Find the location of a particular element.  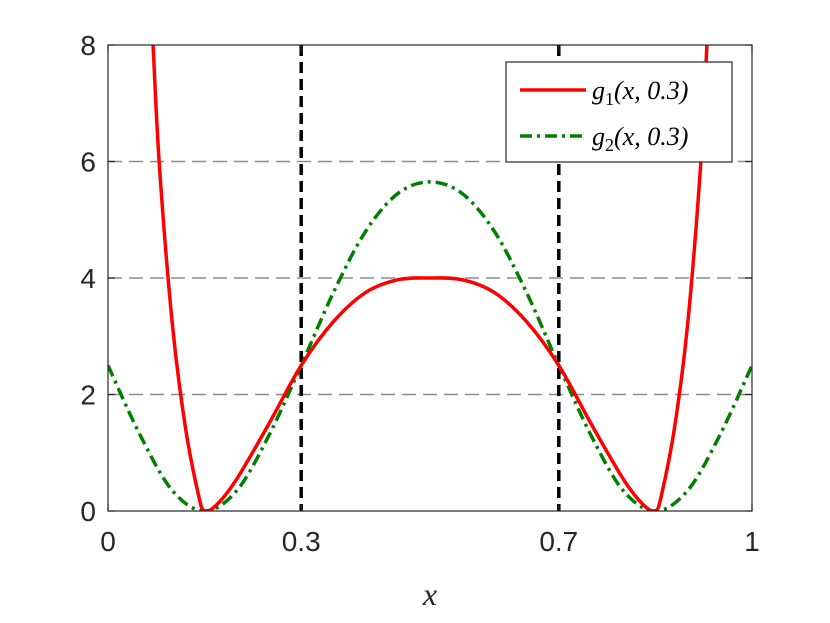

y-tick-label: 6 is located at coordinates (88, 162).